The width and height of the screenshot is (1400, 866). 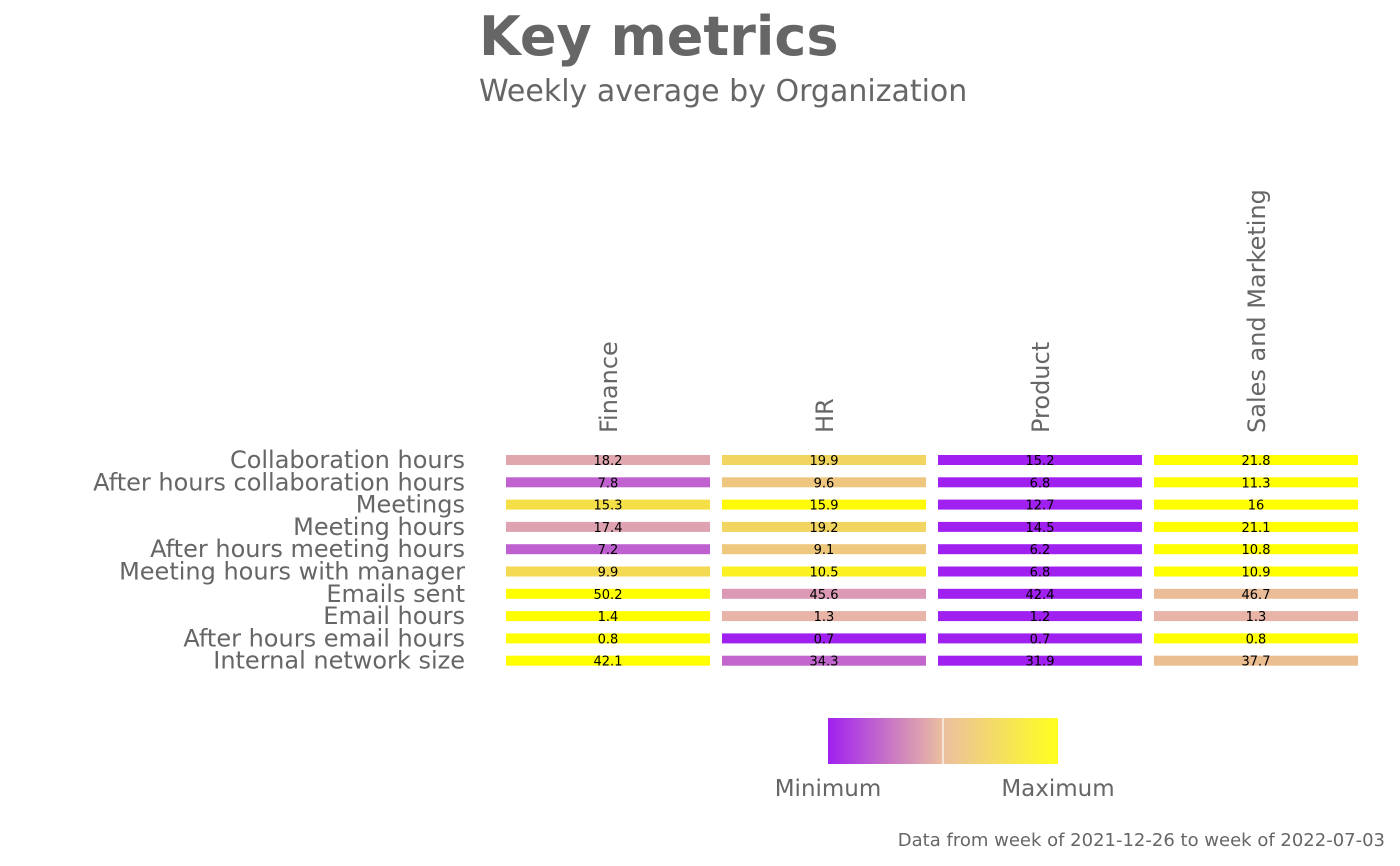 What do you see at coordinates (1057, 789) in the screenshot?
I see `legend-max-label: Maximum` at bounding box center [1057, 789].